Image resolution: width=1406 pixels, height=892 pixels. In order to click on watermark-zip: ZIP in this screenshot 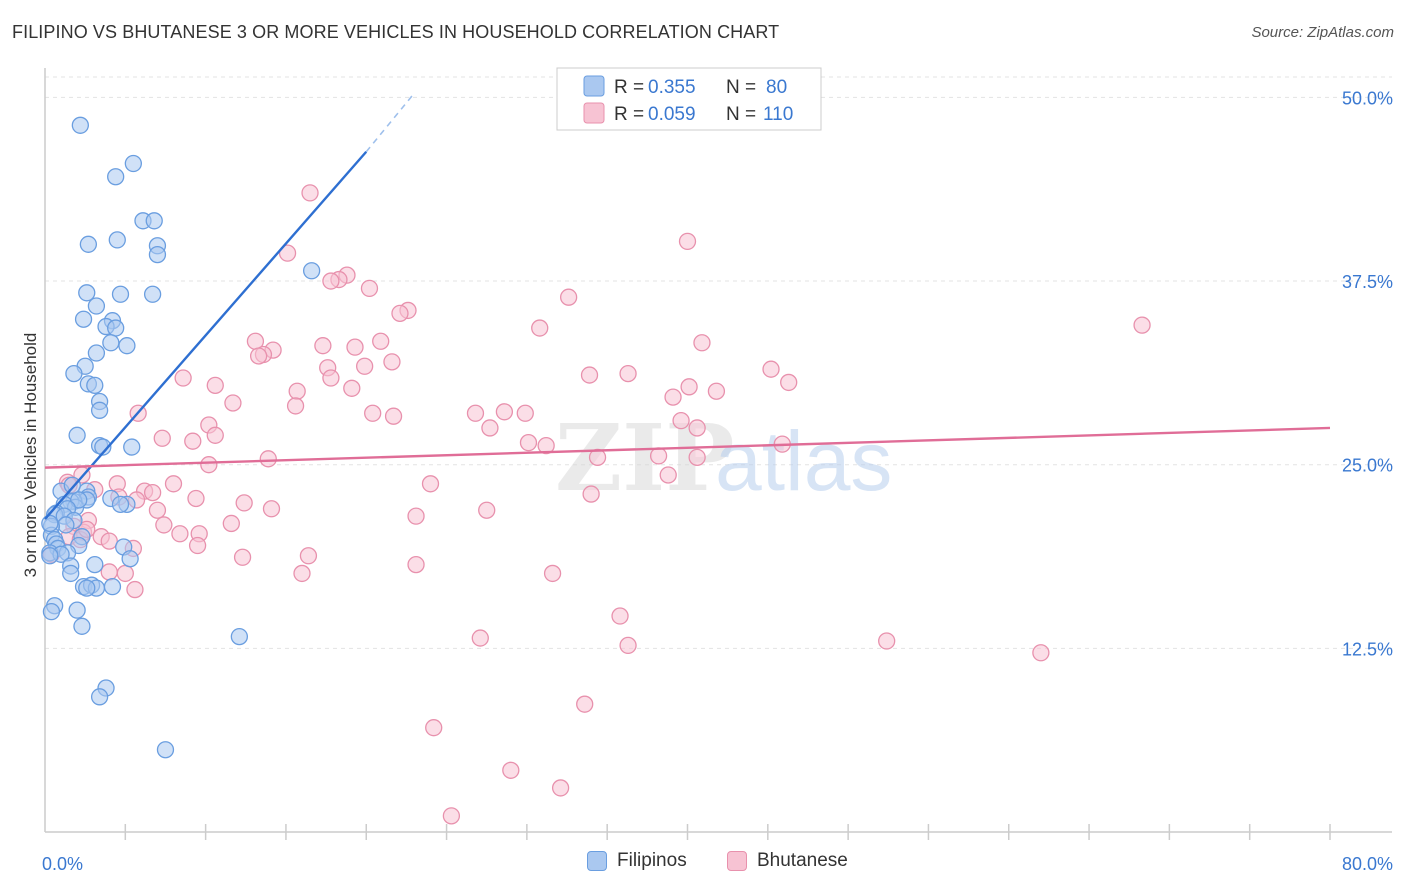, I will do `click(644, 458)`.